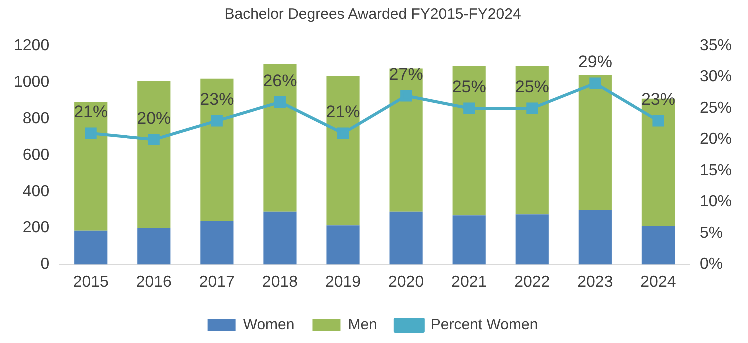  Describe the element at coordinates (716, 45) in the screenshot. I see `y2-tick-label: 35%` at that location.